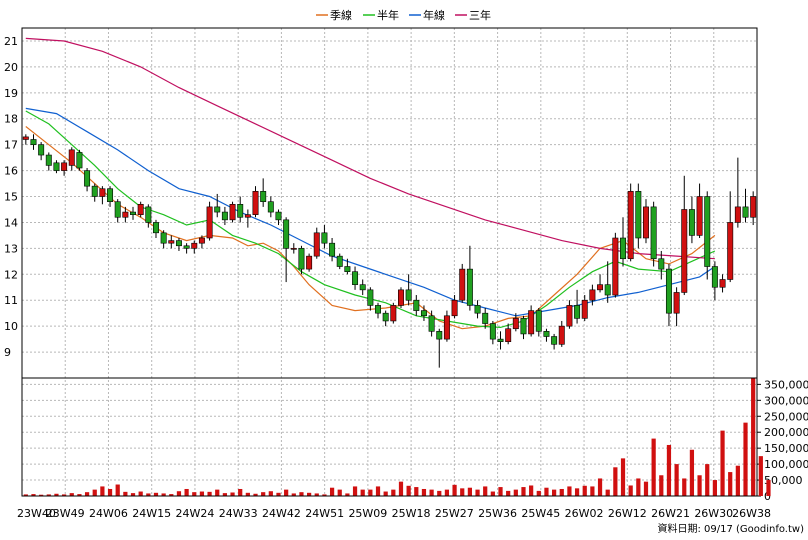 Image resolution: width=808 pixels, height=540 pixels. What do you see at coordinates (480, 15) in the screenshot?
I see `legend-label: 三年` at bounding box center [480, 15].